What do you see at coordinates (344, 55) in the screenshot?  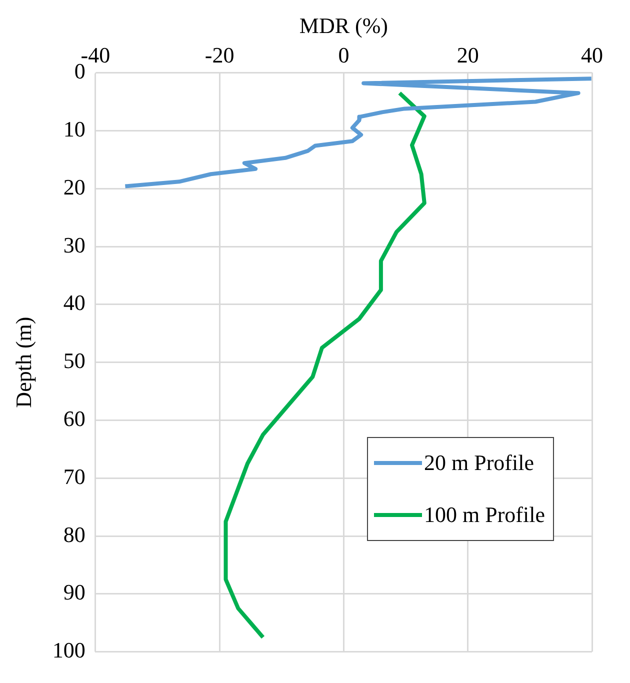 I see `x-tick-label: 0` at bounding box center [344, 55].